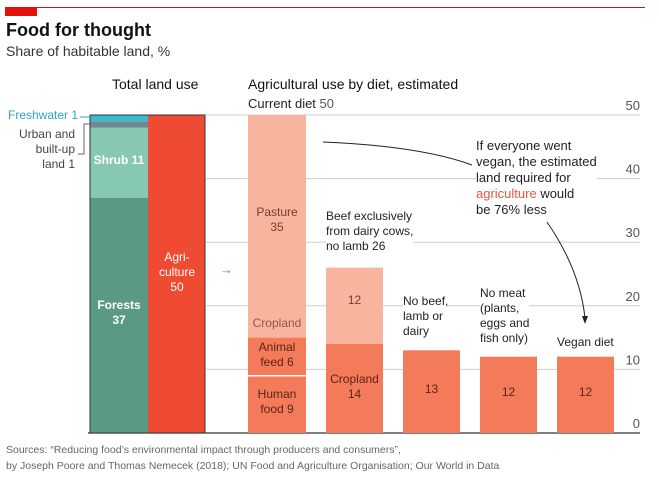 The height and width of the screenshot is (481, 659). What do you see at coordinates (585, 342) in the screenshot?
I see `vegan-label: Vegan diet` at bounding box center [585, 342].